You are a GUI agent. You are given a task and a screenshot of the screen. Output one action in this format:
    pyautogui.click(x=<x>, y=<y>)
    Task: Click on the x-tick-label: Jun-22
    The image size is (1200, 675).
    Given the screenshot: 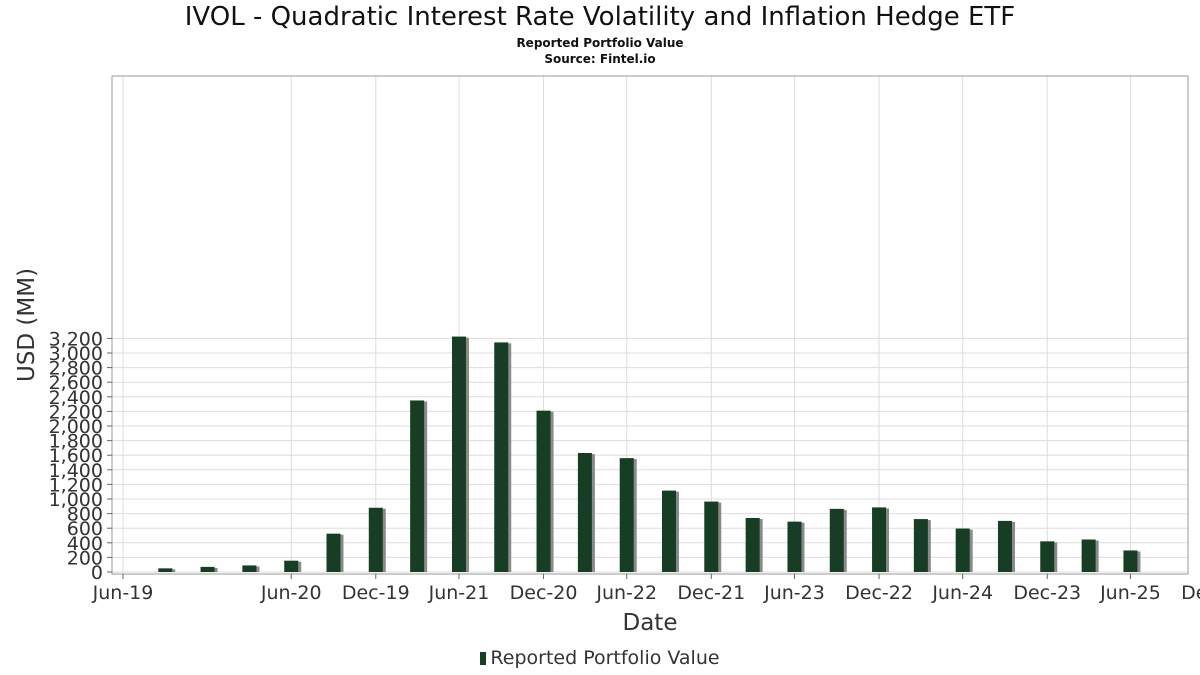 What is the action you would take?
    pyautogui.click(x=626, y=593)
    